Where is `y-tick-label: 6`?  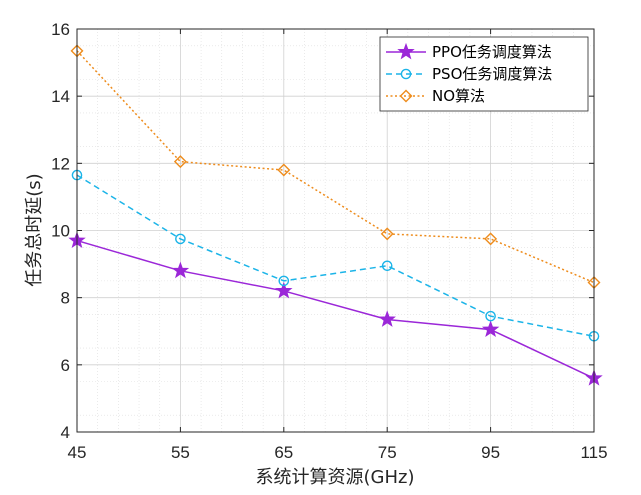 y-tick-label: 6 is located at coordinates (65, 365).